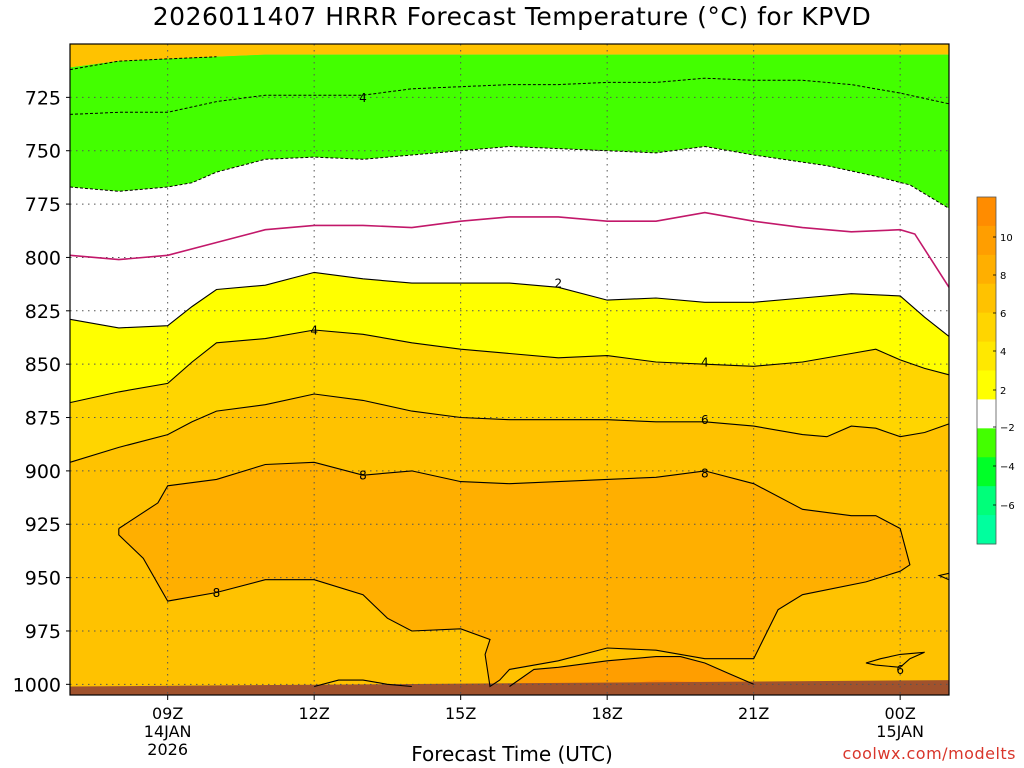 The image size is (1024, 768). I want to click on y-tick-label: 875, so click(43, 419).